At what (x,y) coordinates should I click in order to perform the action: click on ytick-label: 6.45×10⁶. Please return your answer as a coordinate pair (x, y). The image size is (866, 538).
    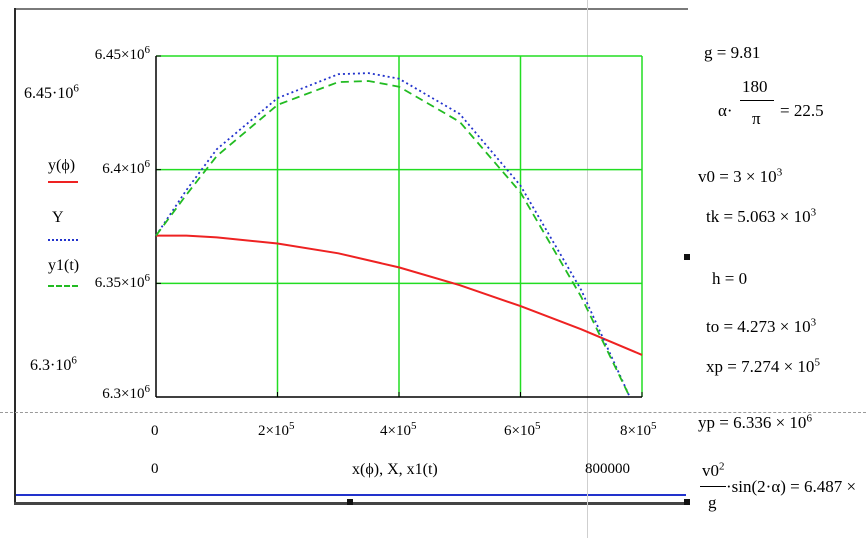
    Looking at the image, I should click on (122, 53).